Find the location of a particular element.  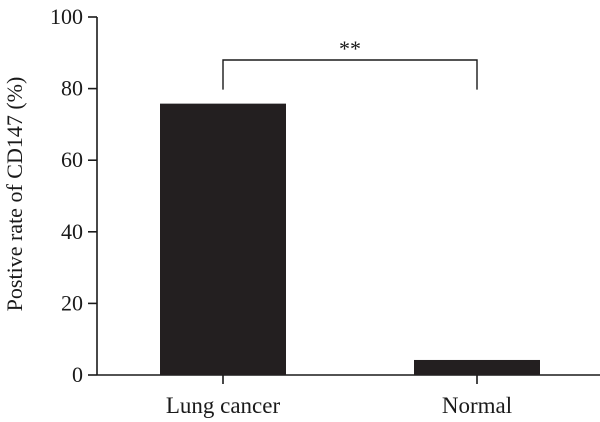

category-labels: Lung cancer Normal is located at coordinates (339, 396).